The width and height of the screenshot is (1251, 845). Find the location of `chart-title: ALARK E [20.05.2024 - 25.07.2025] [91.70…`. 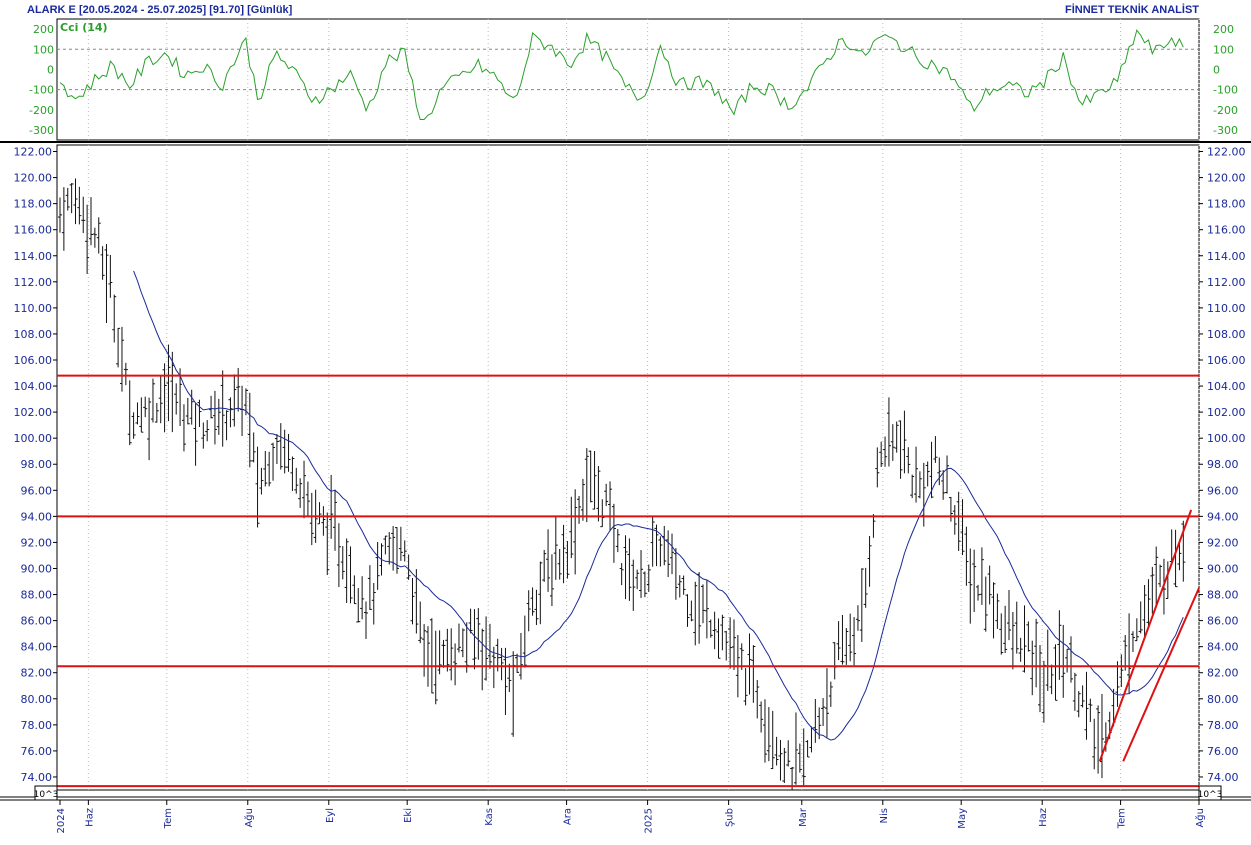

chart-title: ALARK E [20.05.2024 - 25.07.2025] [91.70… is located at coordinates (160, 10).